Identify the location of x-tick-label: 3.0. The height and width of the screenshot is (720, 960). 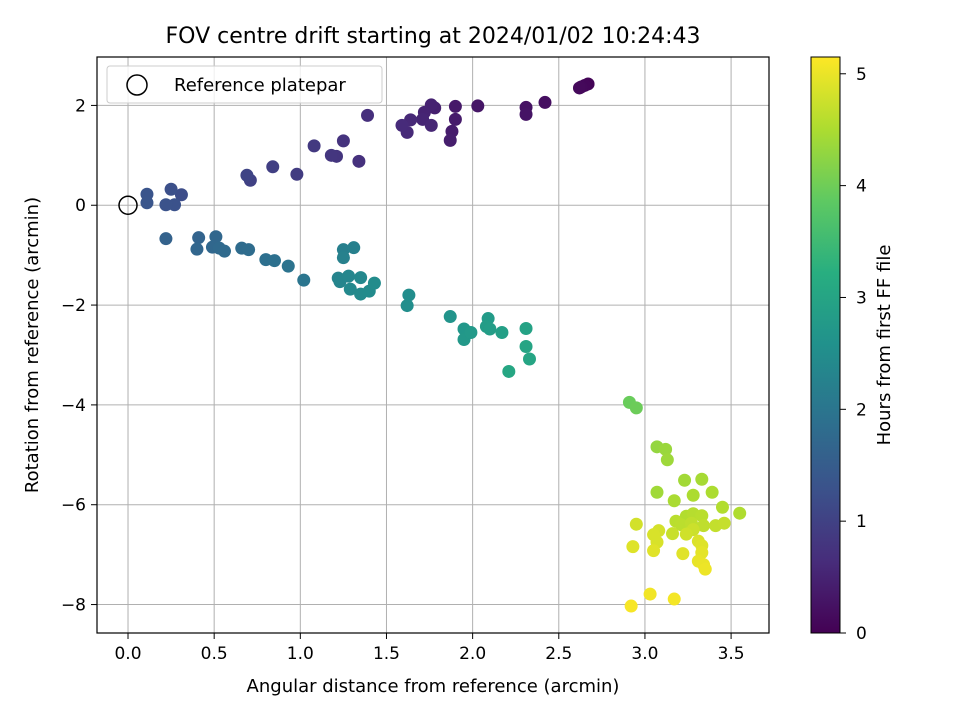
(644, 654).